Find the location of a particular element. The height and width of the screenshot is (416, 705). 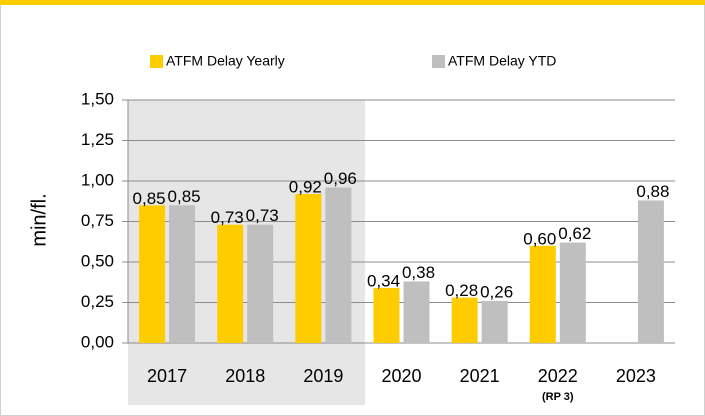

value-label: 0,60 is located at coordinates (539, 238).